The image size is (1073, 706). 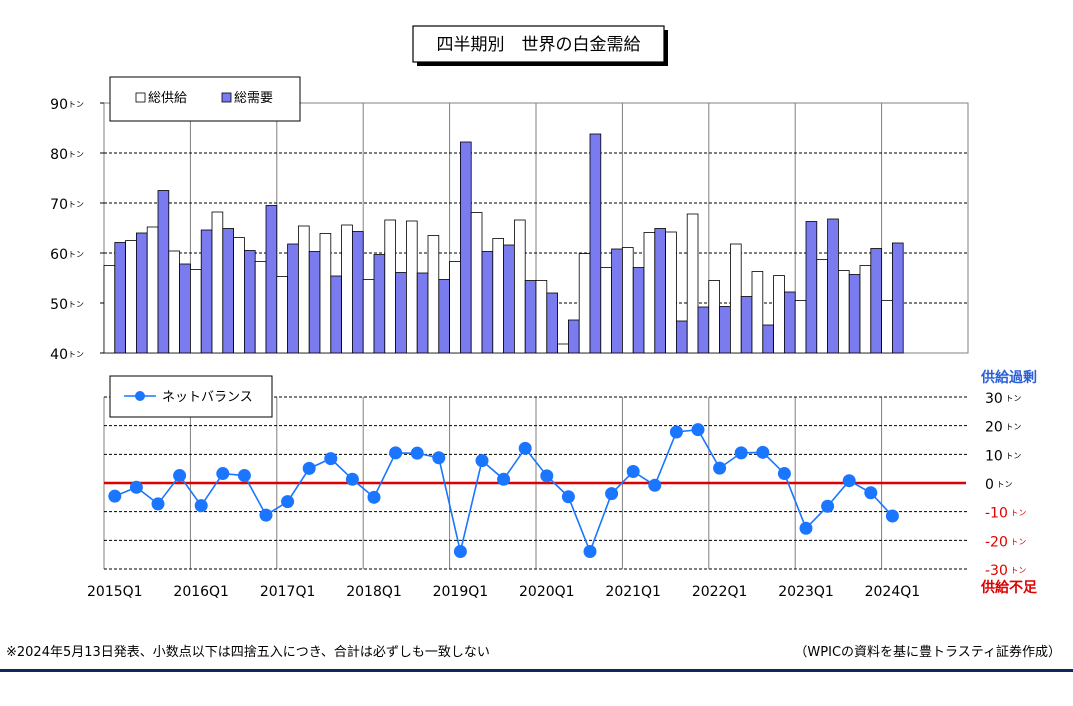 I want to click on x-tick-label: 2024Q1, so click(x=893, y=592).